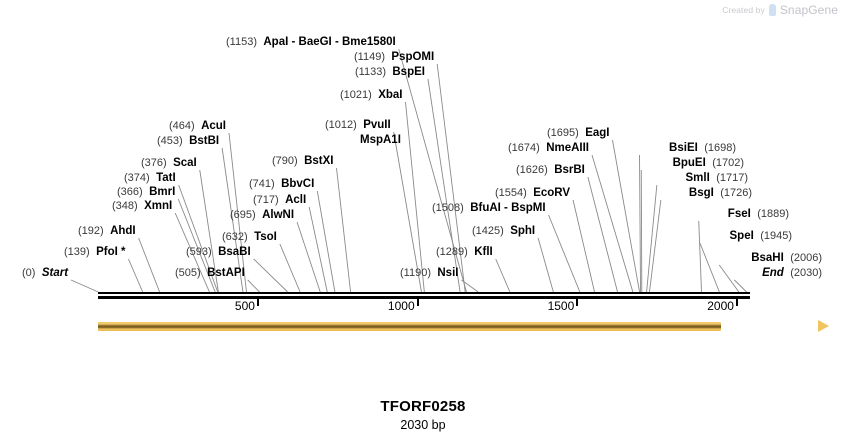 This screenshot has height=438, width=846. Describe the element at coordinates (123, 231) in the screenshot. I see `site-enzyme-name: AhdI` at that location.